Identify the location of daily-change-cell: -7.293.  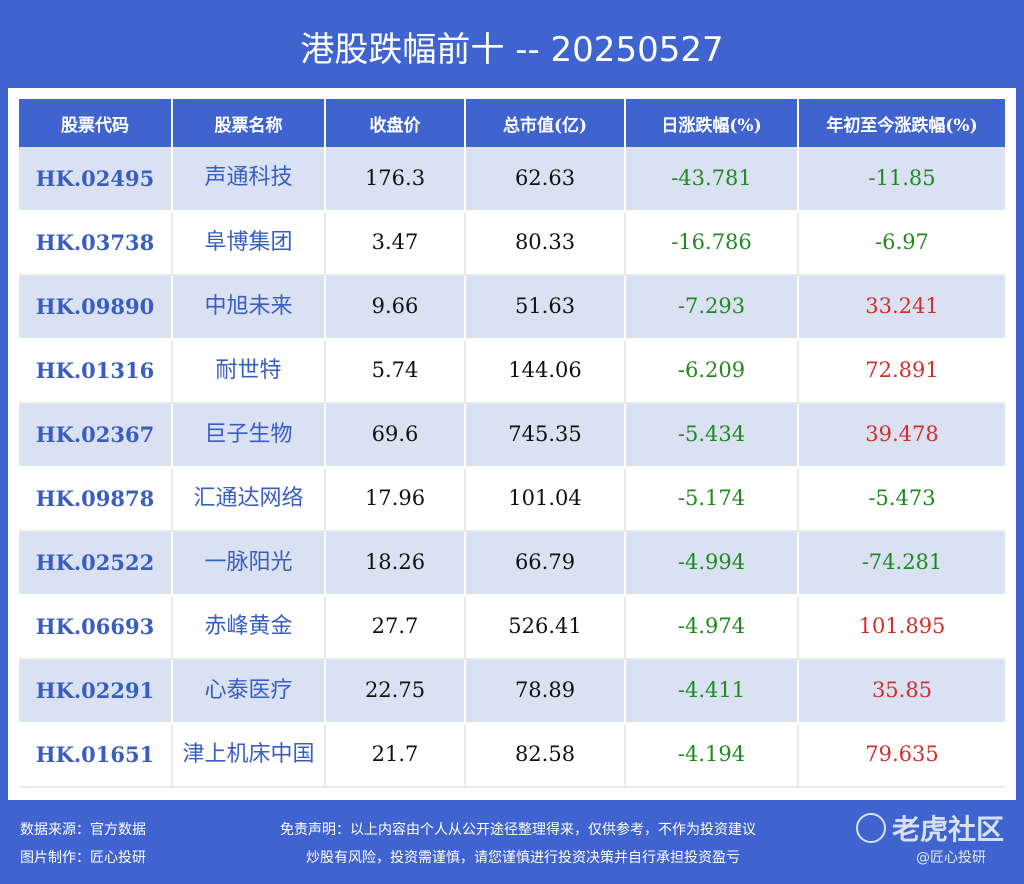
(712, 307).